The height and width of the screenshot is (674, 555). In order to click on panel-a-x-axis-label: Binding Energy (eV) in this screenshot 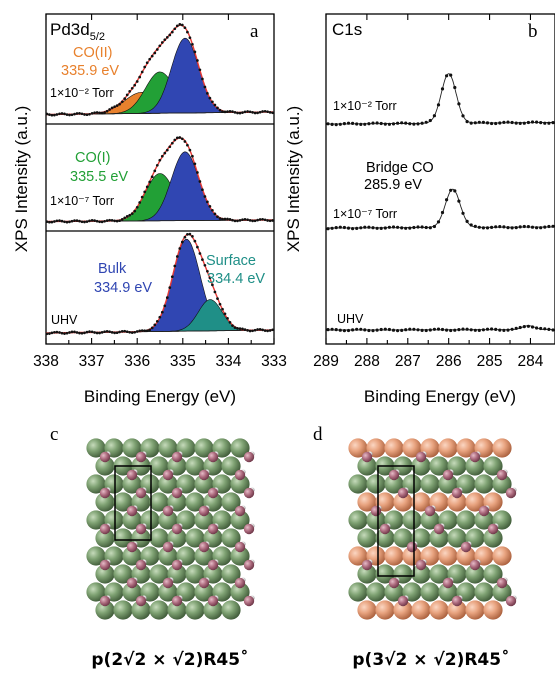, I will do `click(160, 396)`.